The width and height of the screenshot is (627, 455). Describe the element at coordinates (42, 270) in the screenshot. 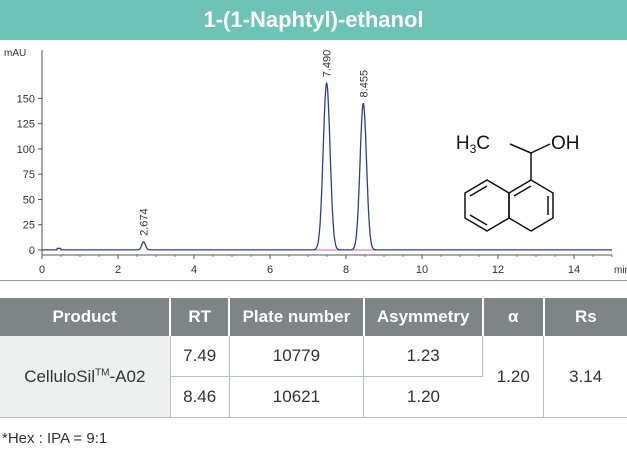

I see `x-tick-label: 0` at that location.